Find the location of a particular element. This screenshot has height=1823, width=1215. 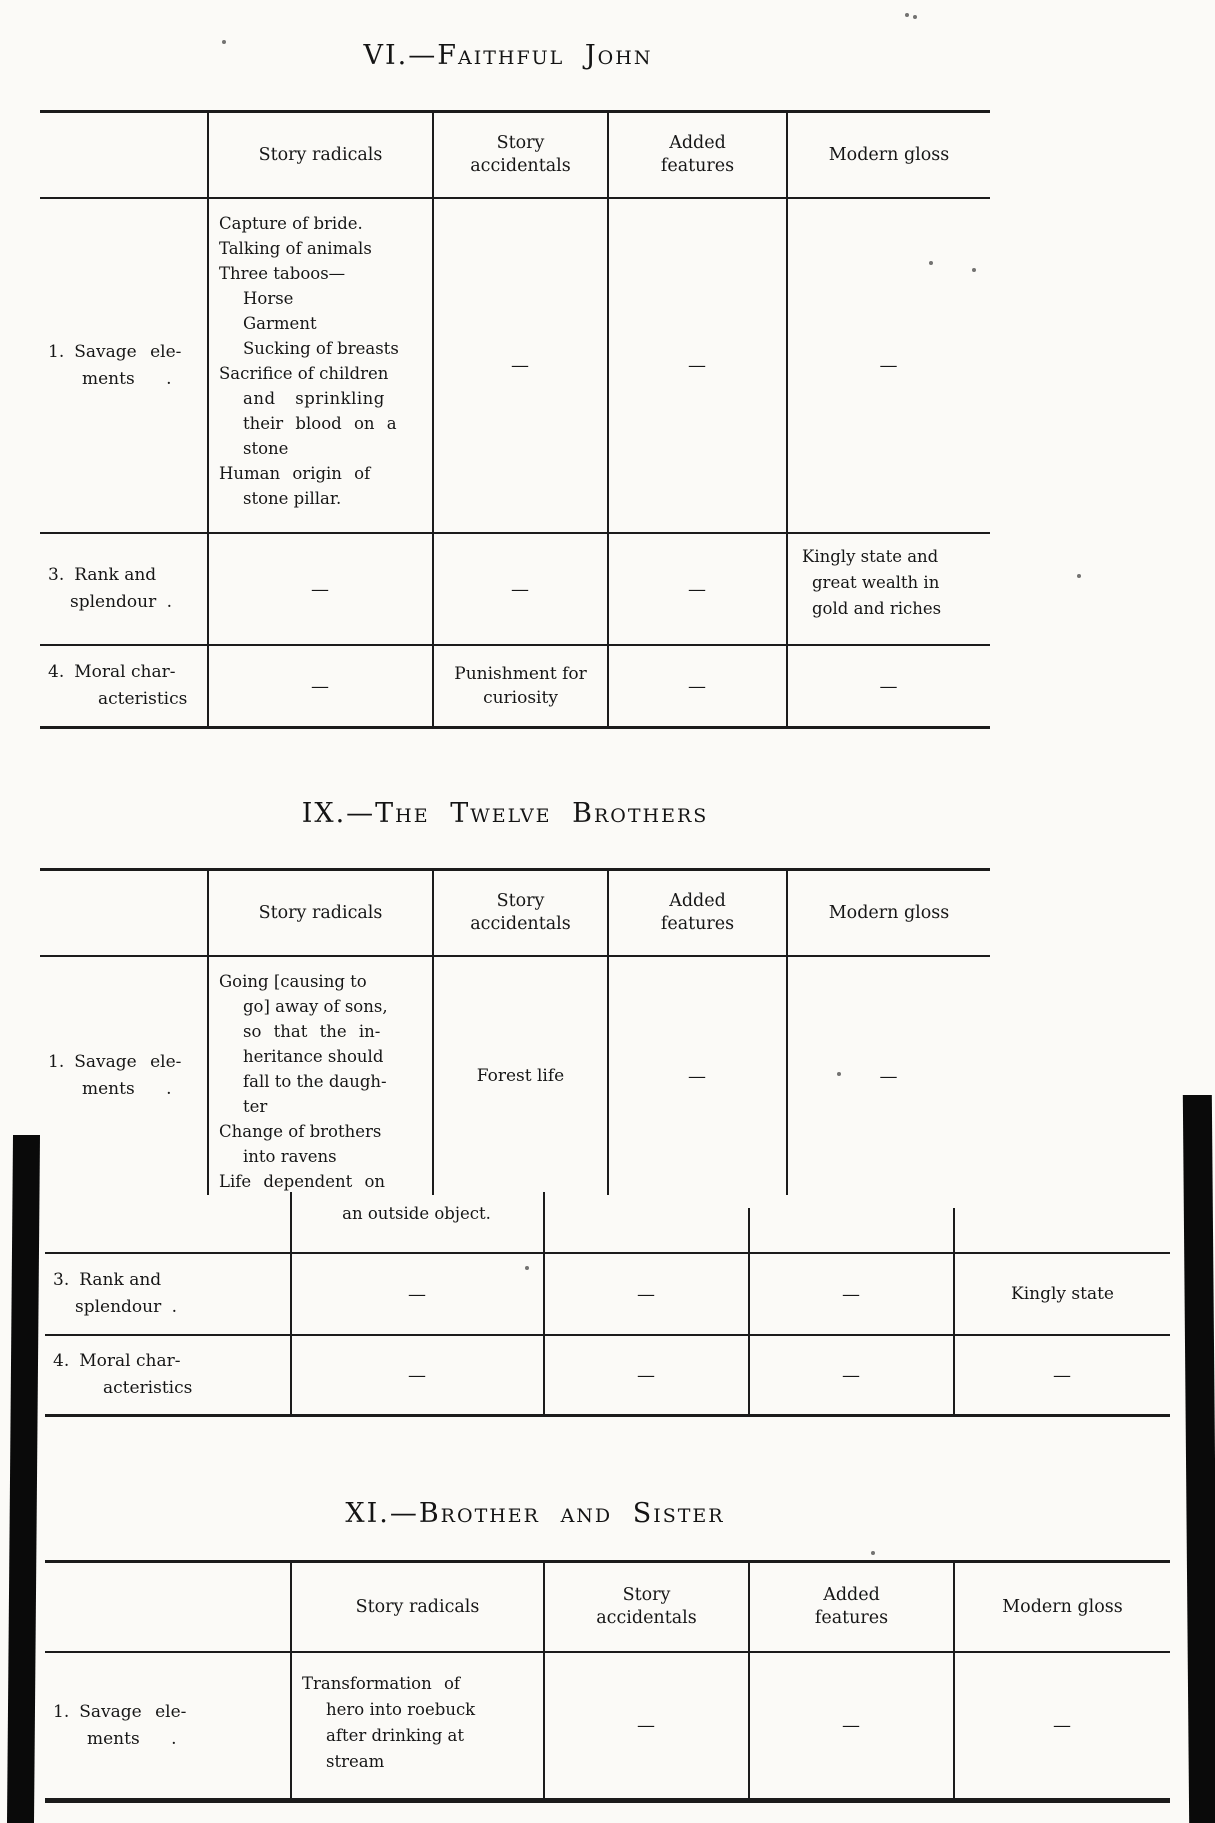

section-title-twelve-brothers: IX.—The Twelve Brothers is located at coordinates (505, 813).